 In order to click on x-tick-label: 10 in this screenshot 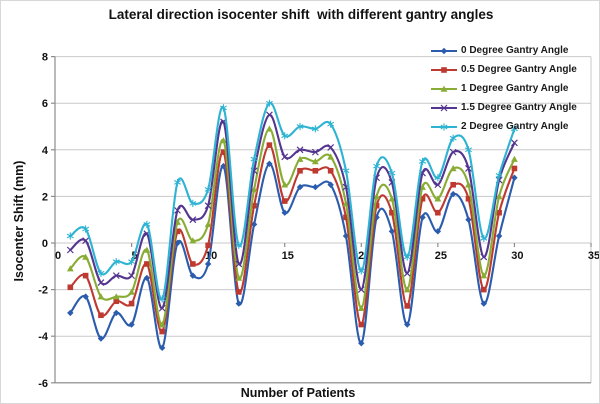, I will do `click(211, 256)`.